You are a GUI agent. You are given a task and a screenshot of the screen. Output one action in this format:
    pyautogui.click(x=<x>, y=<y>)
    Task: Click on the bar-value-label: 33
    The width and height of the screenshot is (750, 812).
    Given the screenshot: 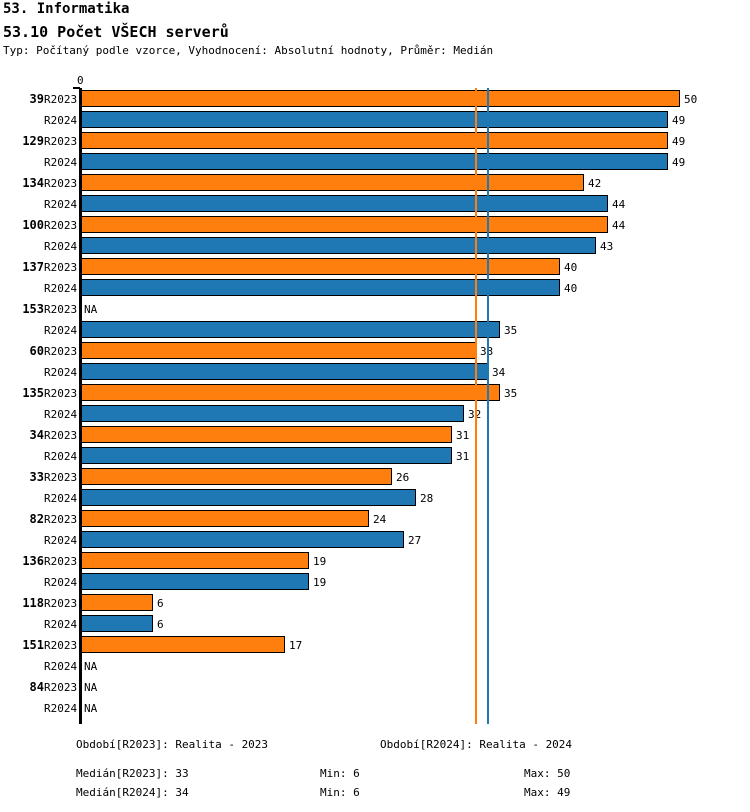 What is the action you would take?
    pyautogui.click(x=486, y=351)
    